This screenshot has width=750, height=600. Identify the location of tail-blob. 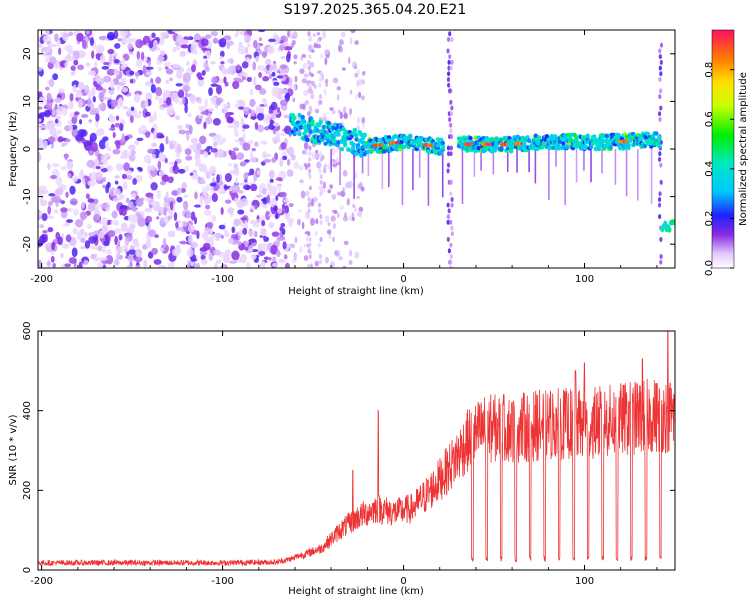
(669, 229).